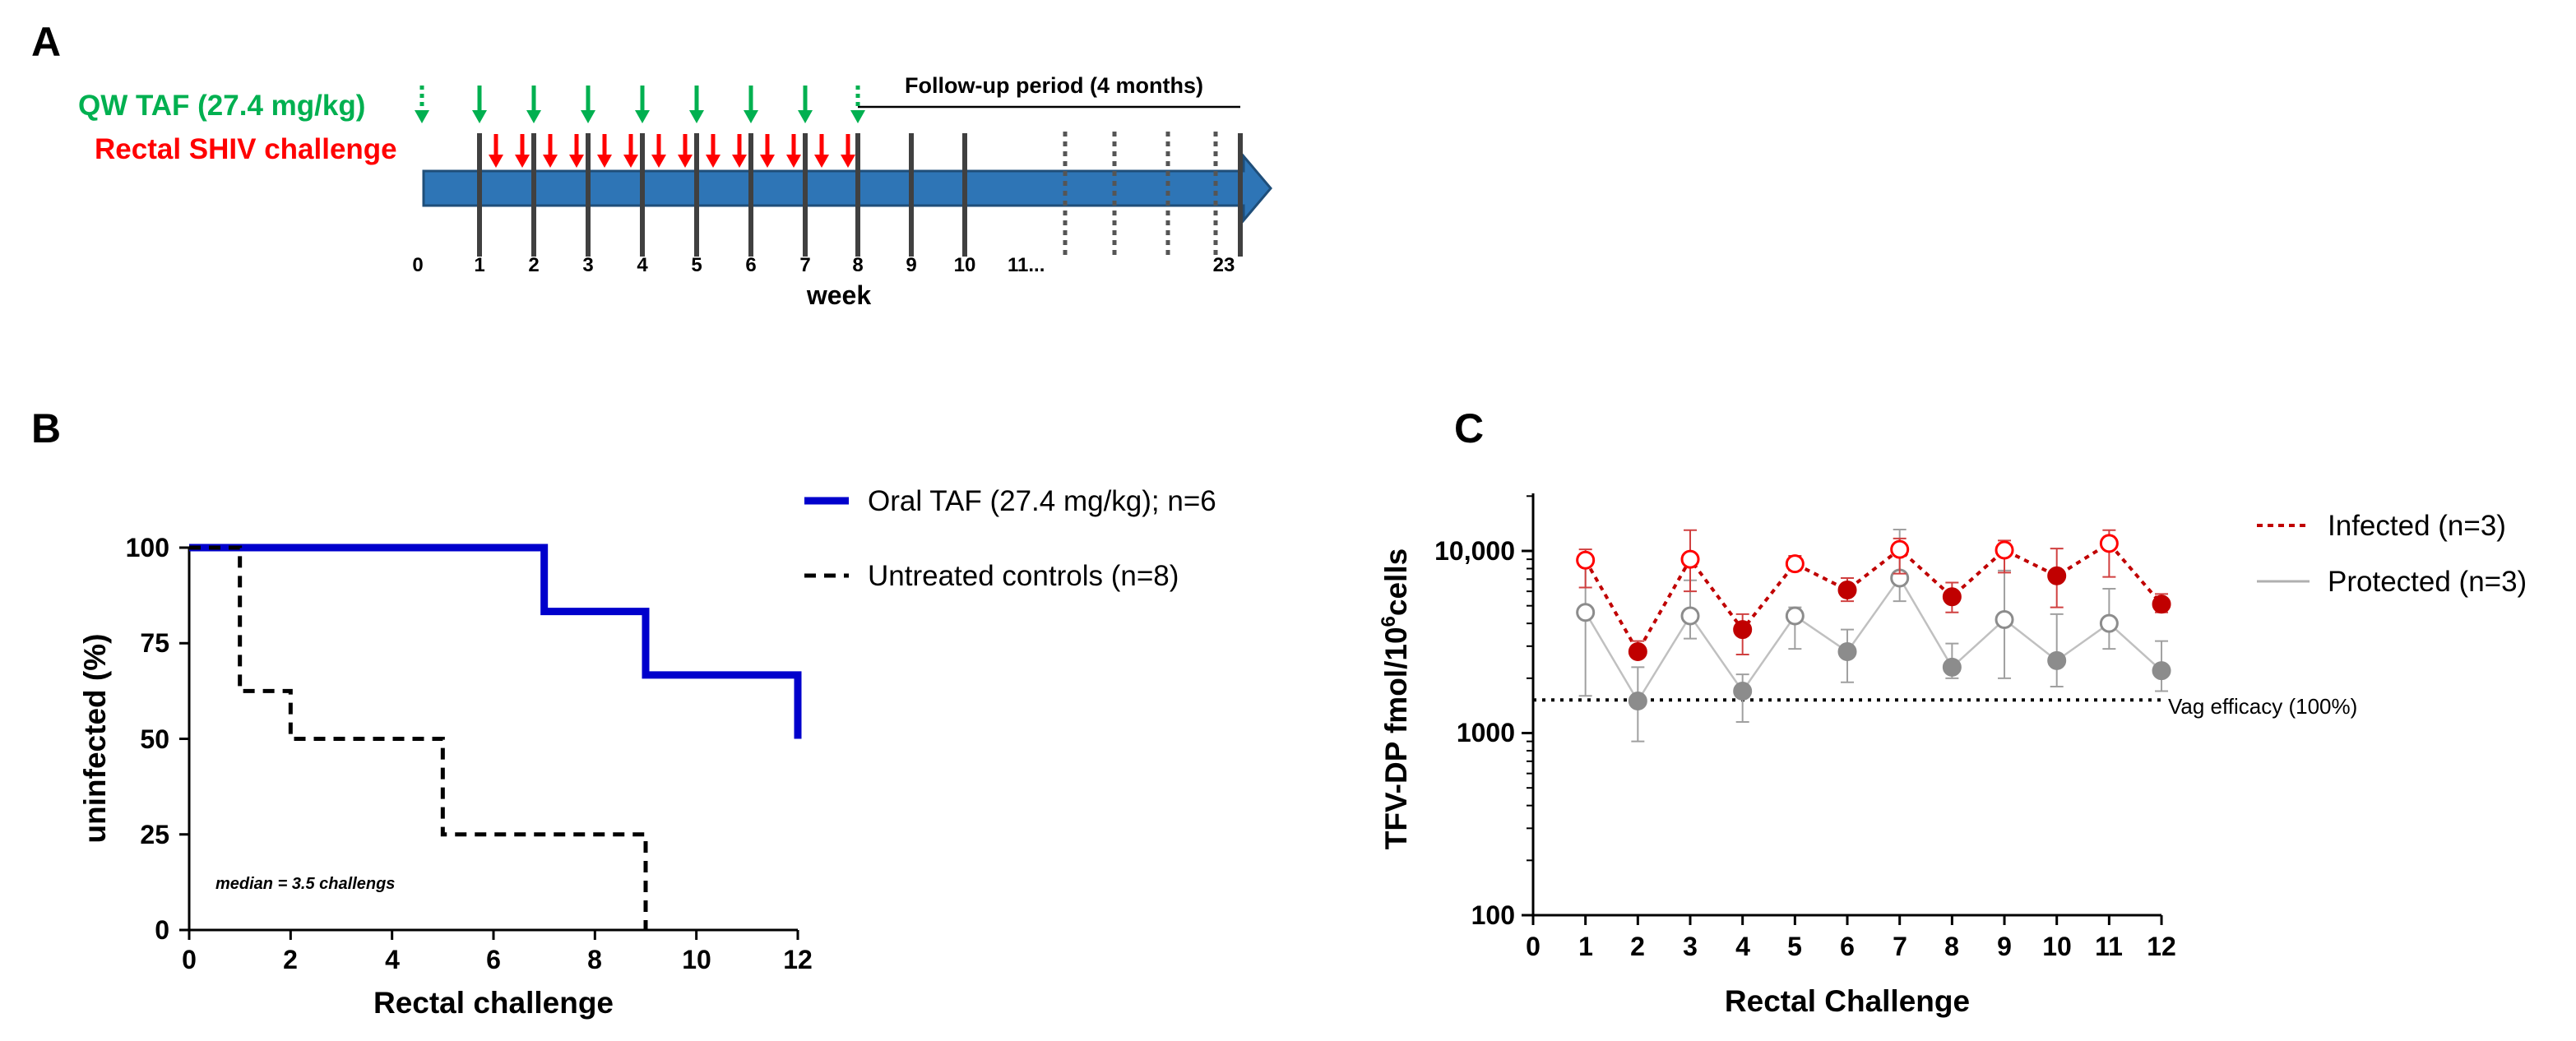  I want to click on week-tick-label: 10, so click(965, 265).